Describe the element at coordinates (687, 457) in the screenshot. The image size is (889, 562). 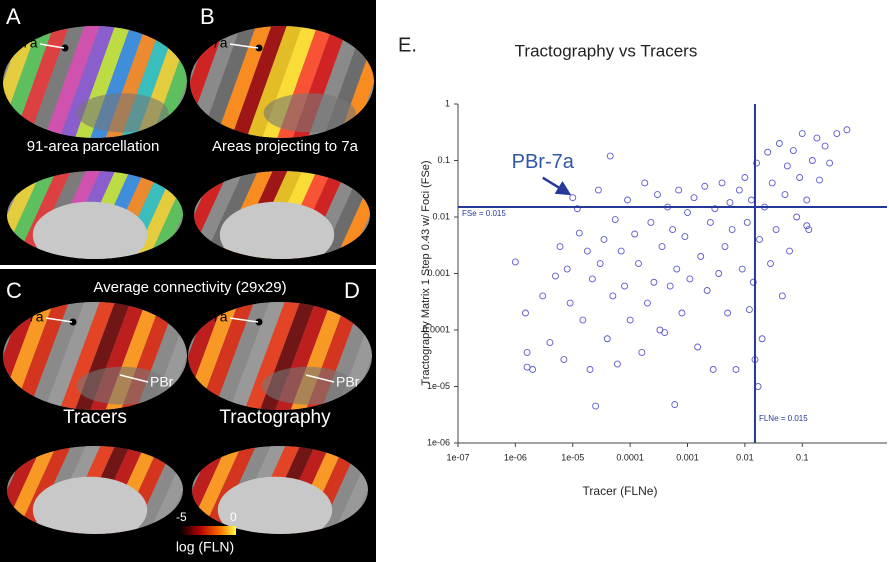
I see `x-tick-label: 0.001` at that location.